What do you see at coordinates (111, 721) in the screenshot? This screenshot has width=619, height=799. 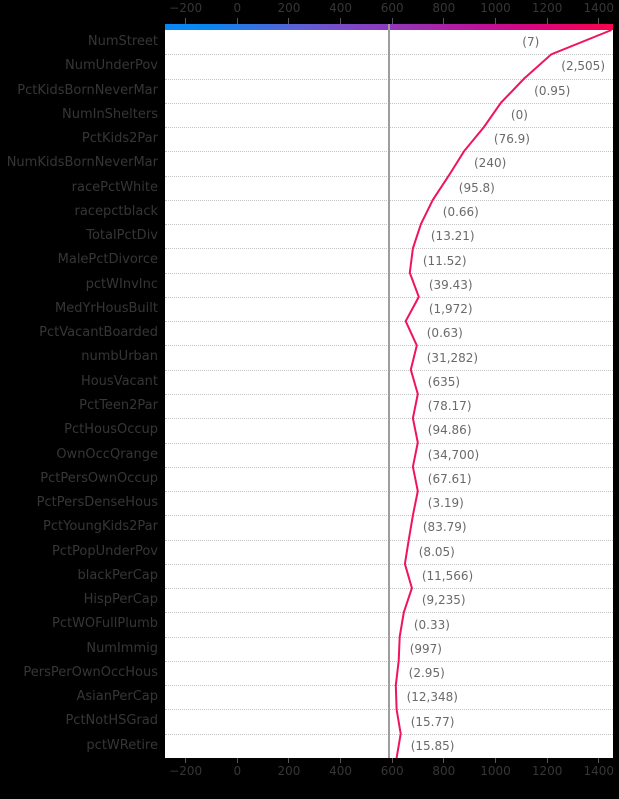 I see `feature-label: PctNotHSGrad` at bounding box center [111, 721].